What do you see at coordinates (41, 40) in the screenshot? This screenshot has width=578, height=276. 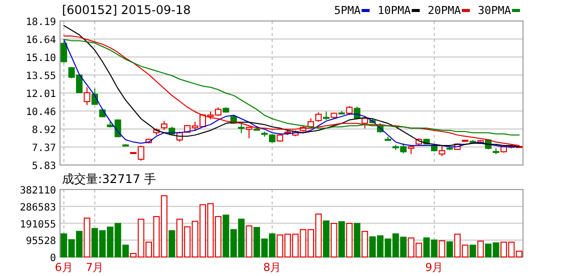 I see `y-tick-label: 16.64` at bounding box center [41, 40].